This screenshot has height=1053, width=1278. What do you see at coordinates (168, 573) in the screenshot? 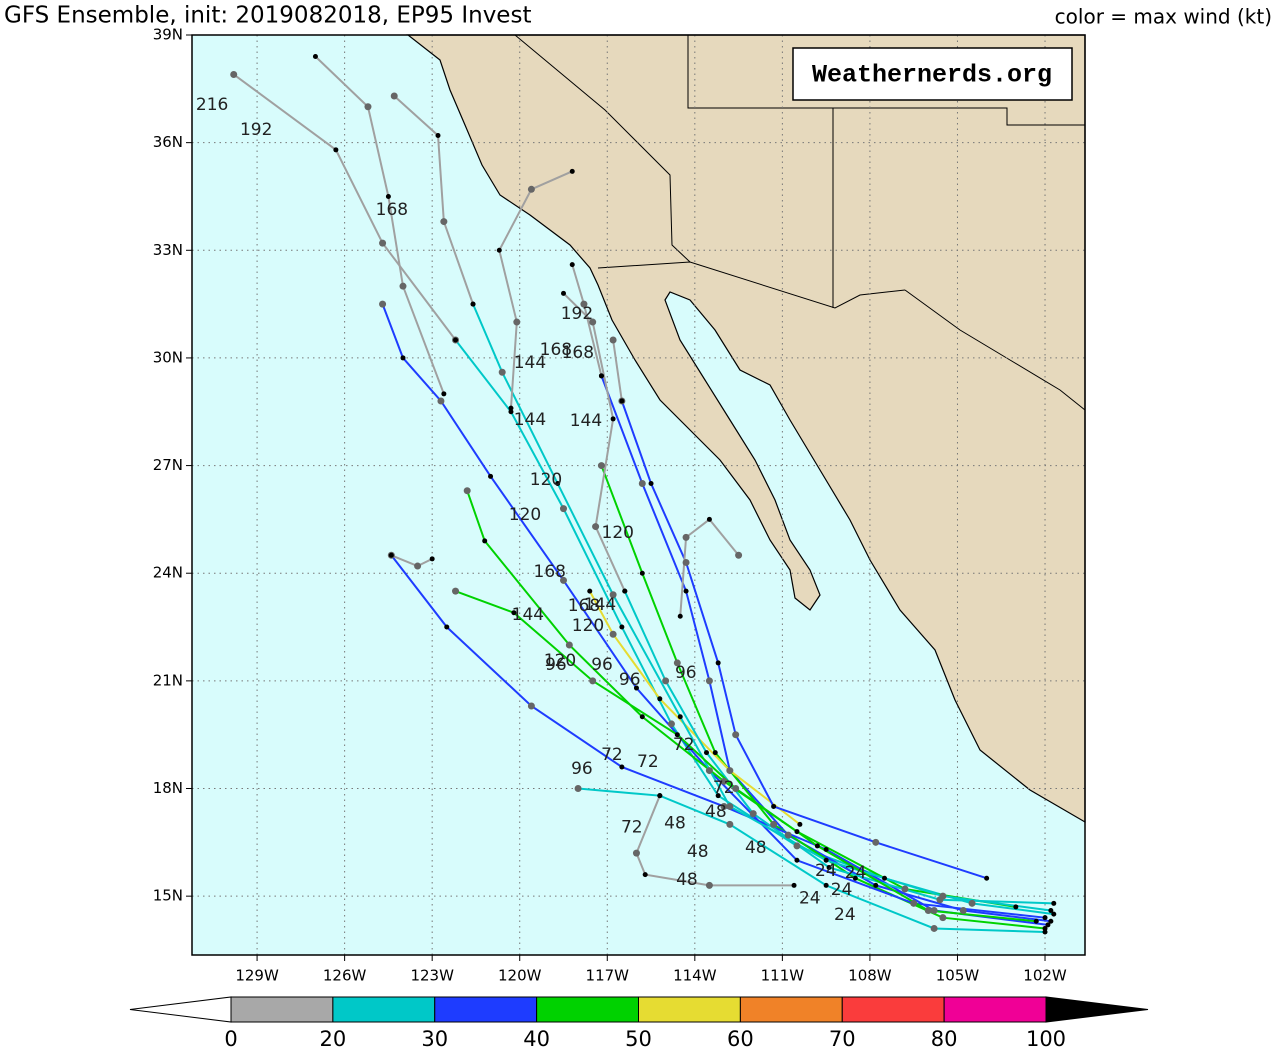
I see `y-tick-label: 24N` at bounding box center [168, 573].